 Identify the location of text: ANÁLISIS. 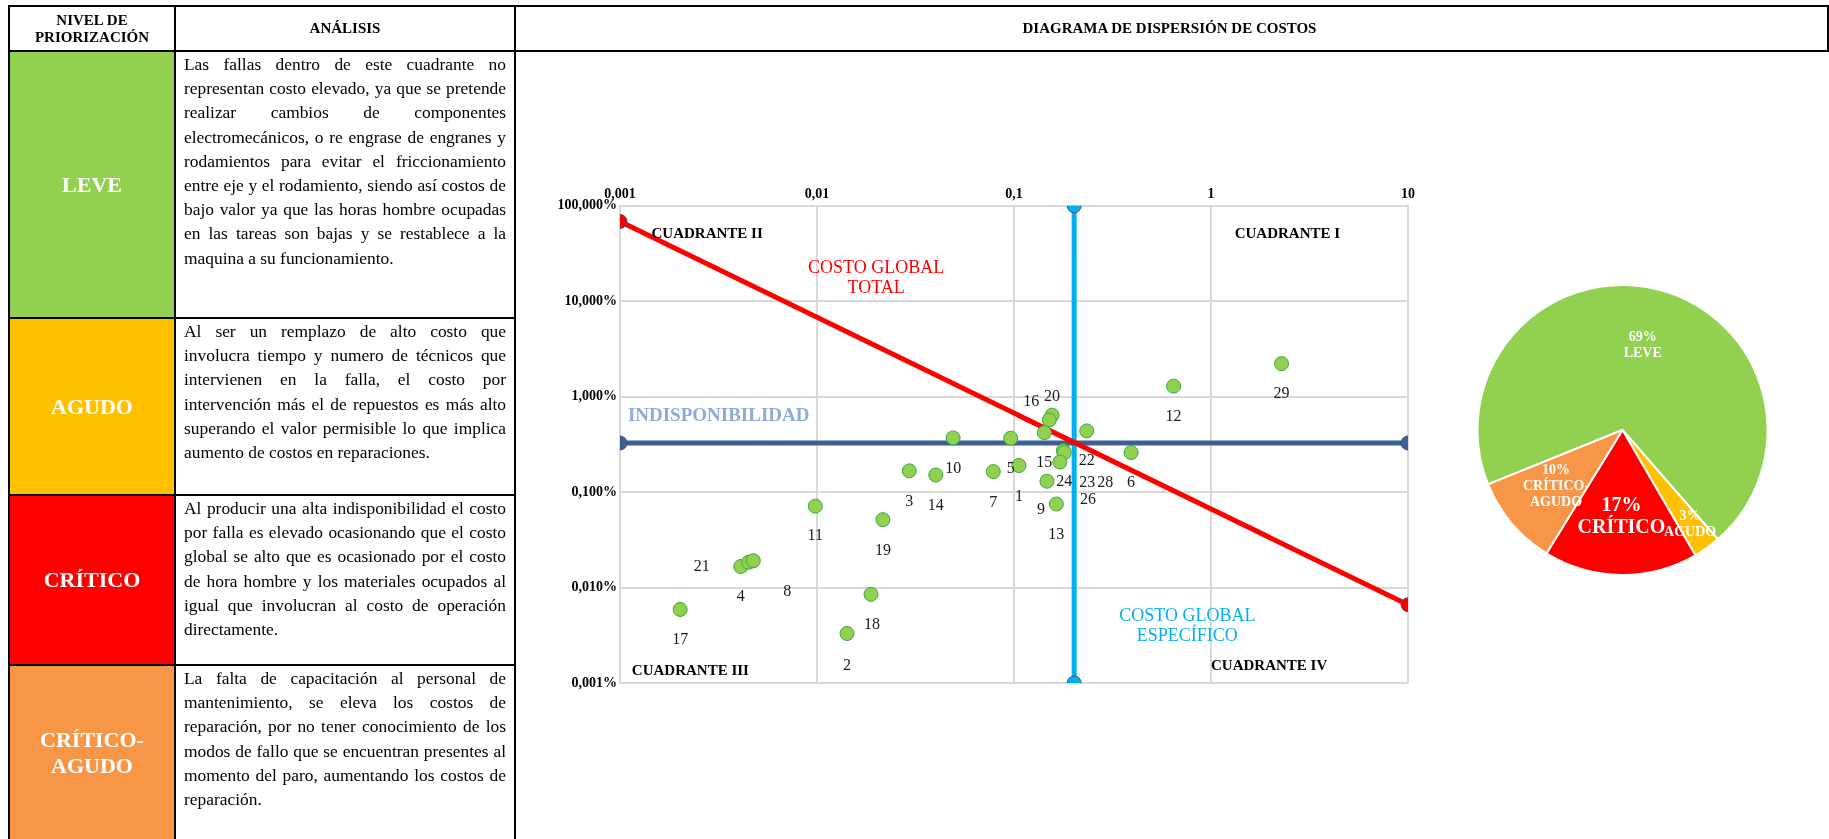
(345, 28).